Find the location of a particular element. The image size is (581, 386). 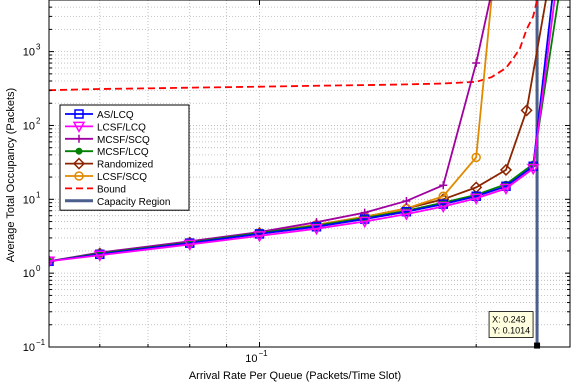

y-tick-label-exponent: 2 is located at coordinates (38, 120).